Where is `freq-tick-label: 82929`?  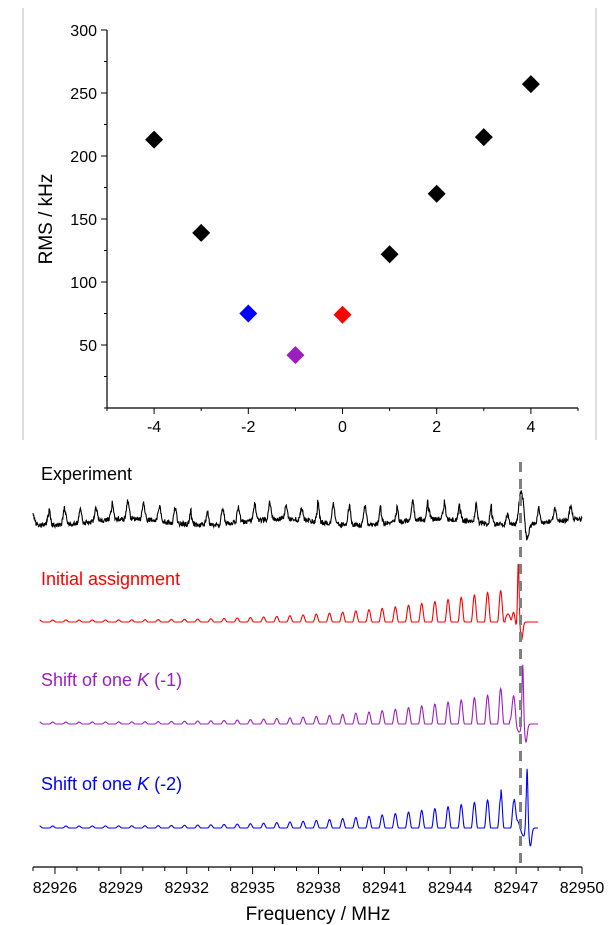
freq-tick-label: 82929 is located at coordinates (121, 888).